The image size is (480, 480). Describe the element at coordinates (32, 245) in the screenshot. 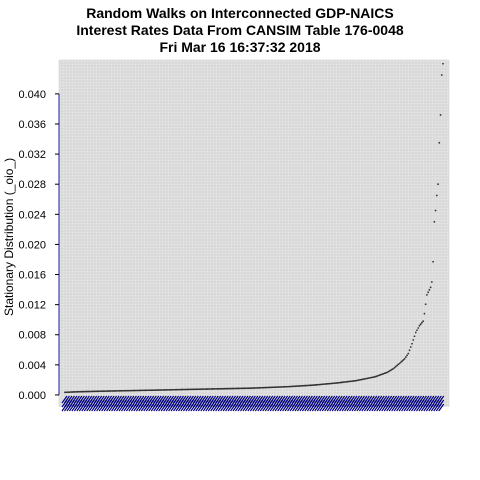

I see `y-tick-label: 0.020` at that location.